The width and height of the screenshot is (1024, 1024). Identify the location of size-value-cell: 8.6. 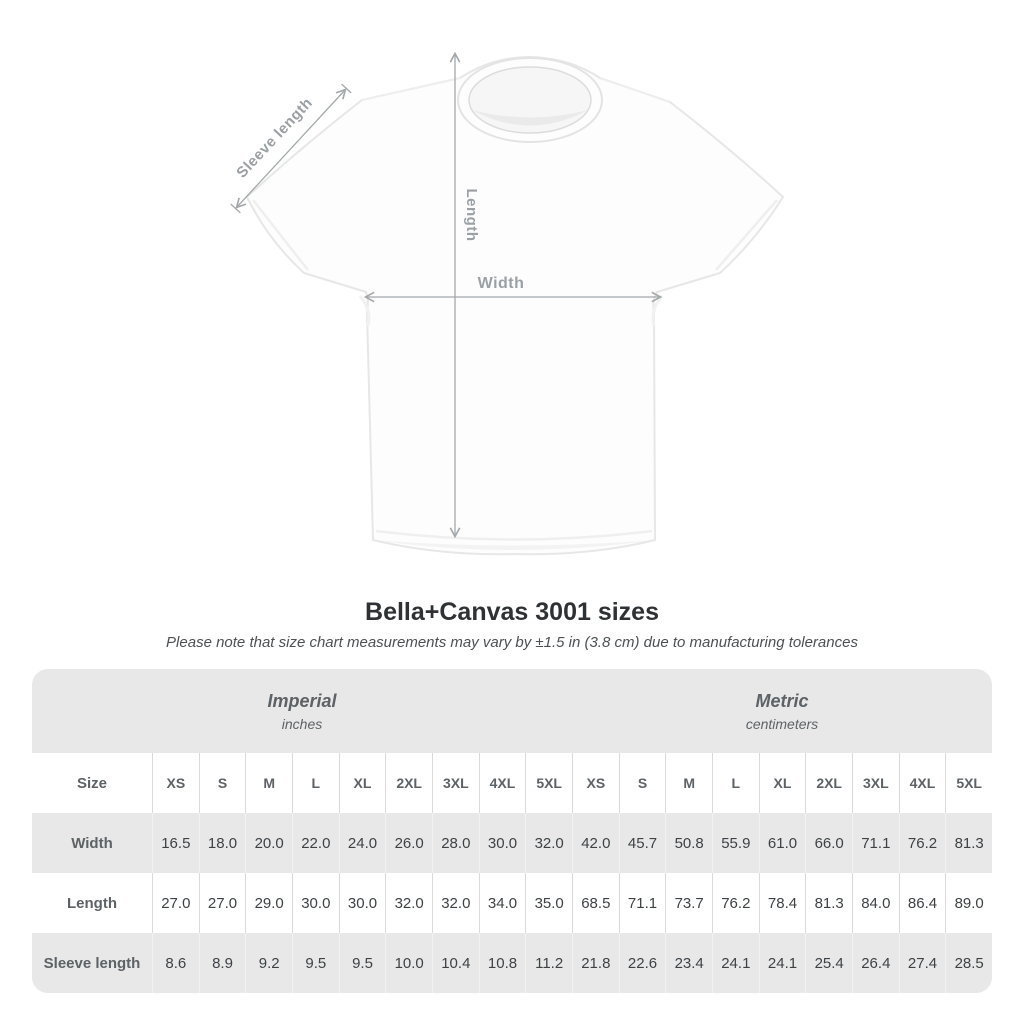
(175, 963).